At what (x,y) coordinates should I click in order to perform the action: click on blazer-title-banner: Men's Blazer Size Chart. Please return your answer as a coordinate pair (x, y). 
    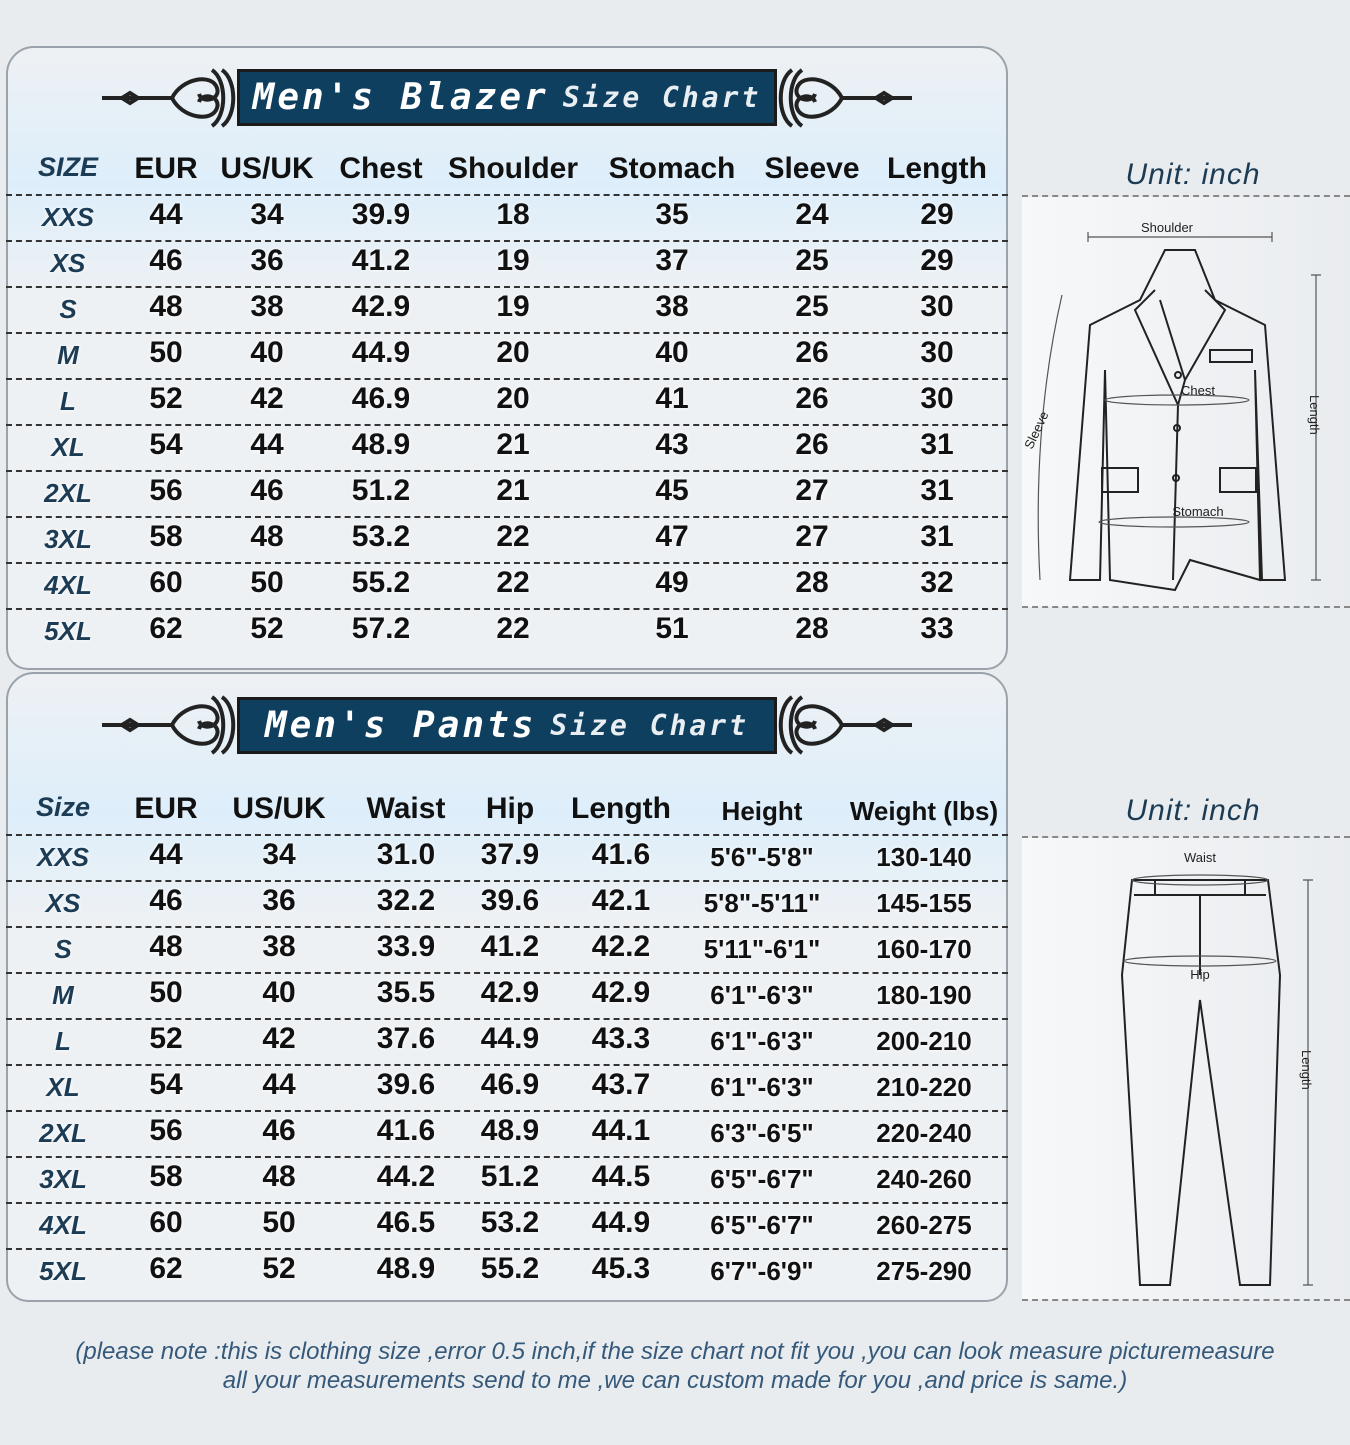
    Looking at the image, I should click on (507, 97).